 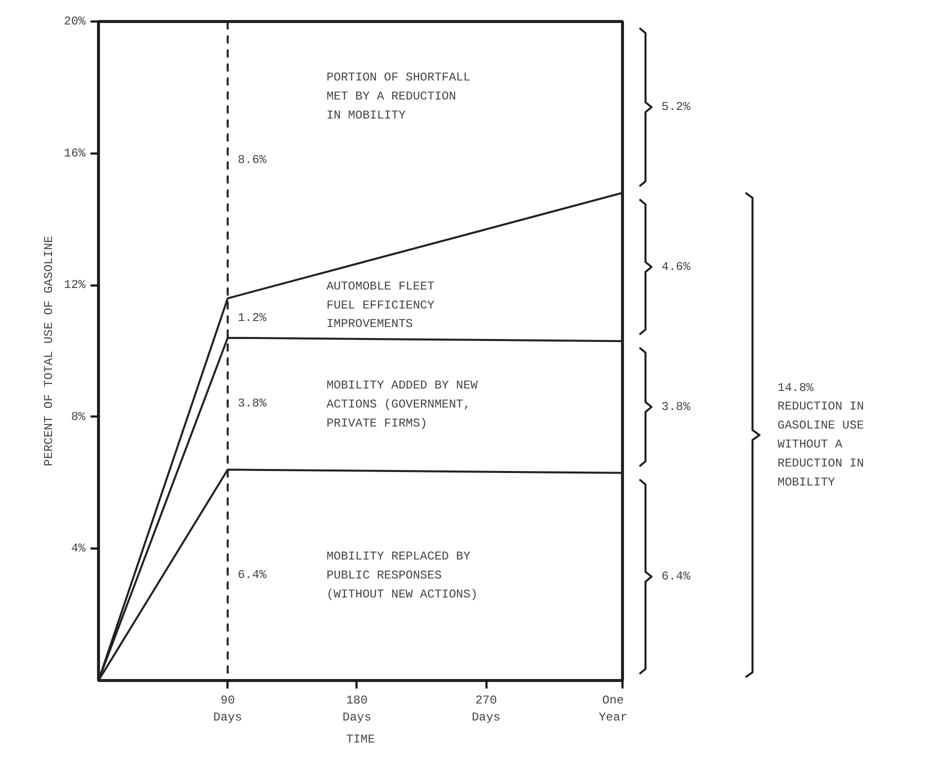 What do you see at coordinates (49, 351) in the screenshot?
I see `y-axis-title: PERCENT OF TOTAL USE OF GASOLINE` at bounding box center [49, 351].